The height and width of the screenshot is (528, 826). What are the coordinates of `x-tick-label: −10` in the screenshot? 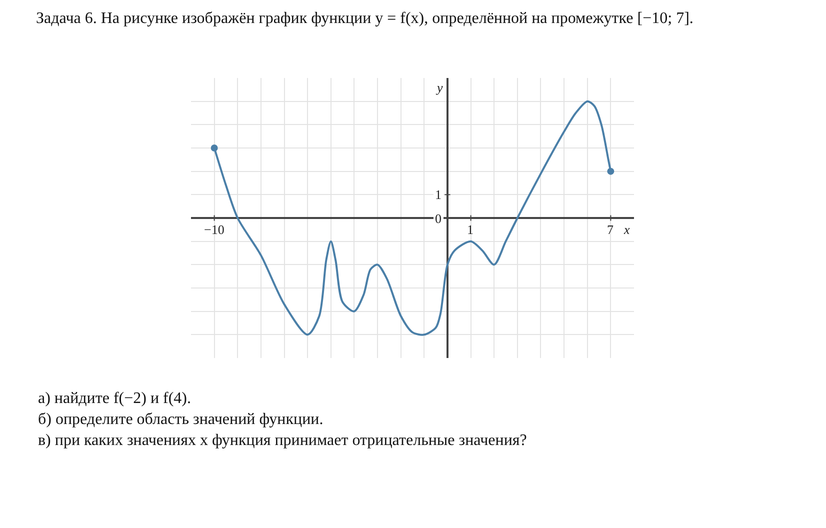 It's located at (214, 229).